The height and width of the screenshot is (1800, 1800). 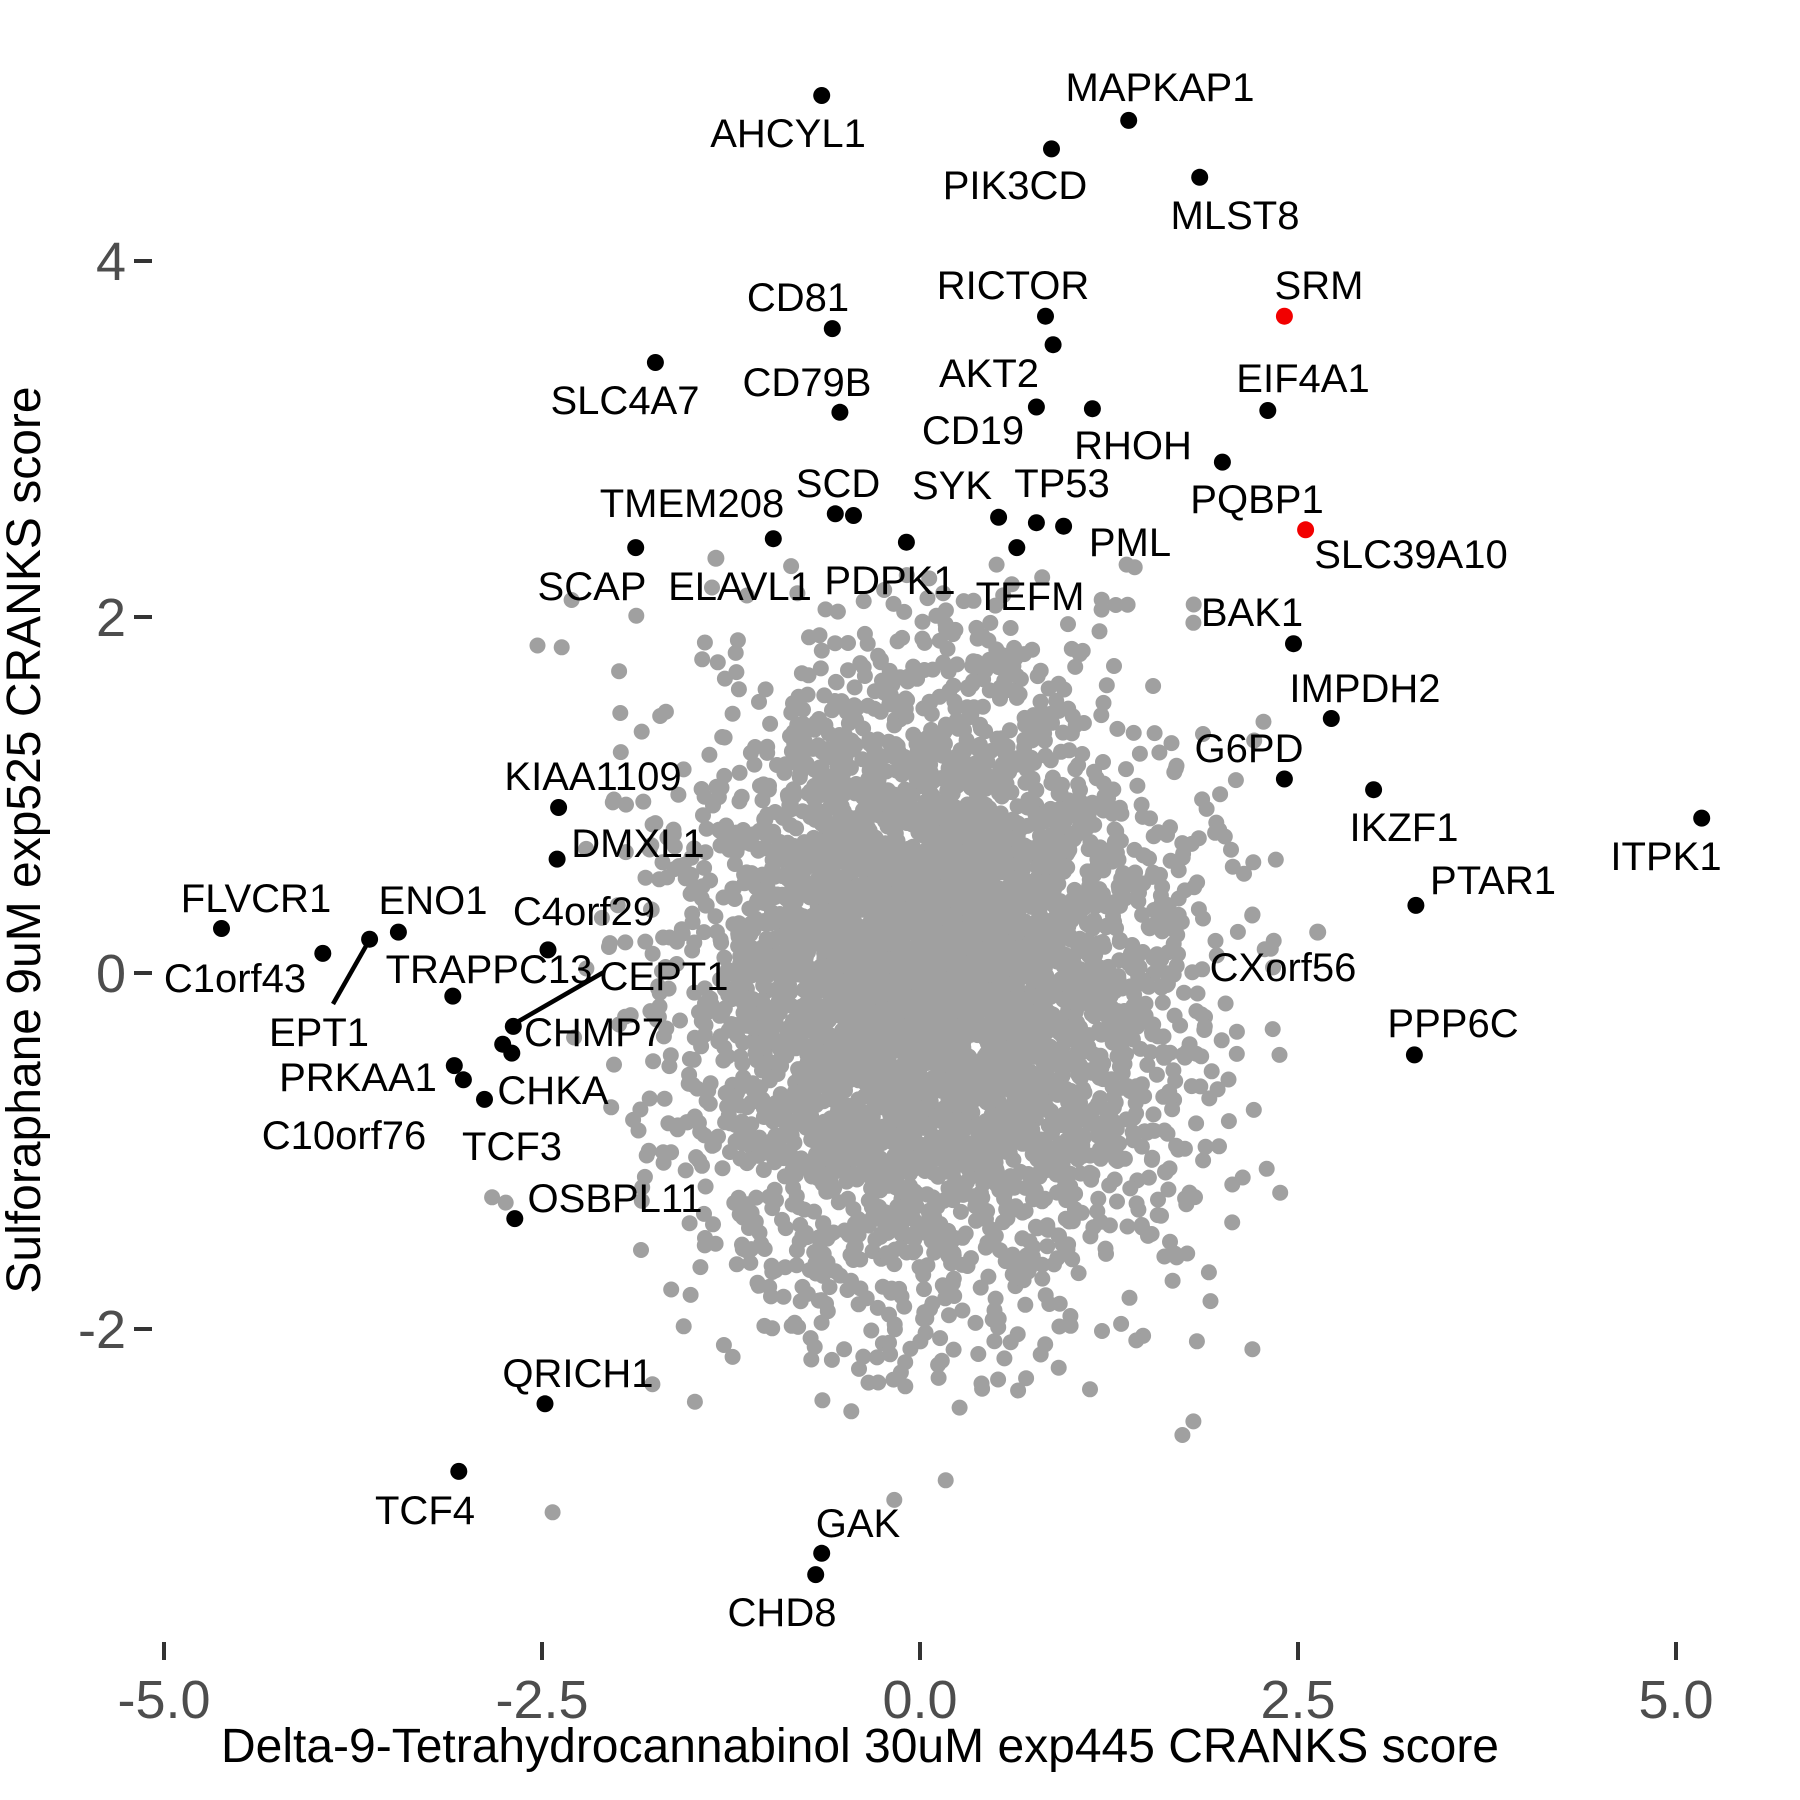 I want to click on gene-label: KIAA1109, so click(x=592, y=777).